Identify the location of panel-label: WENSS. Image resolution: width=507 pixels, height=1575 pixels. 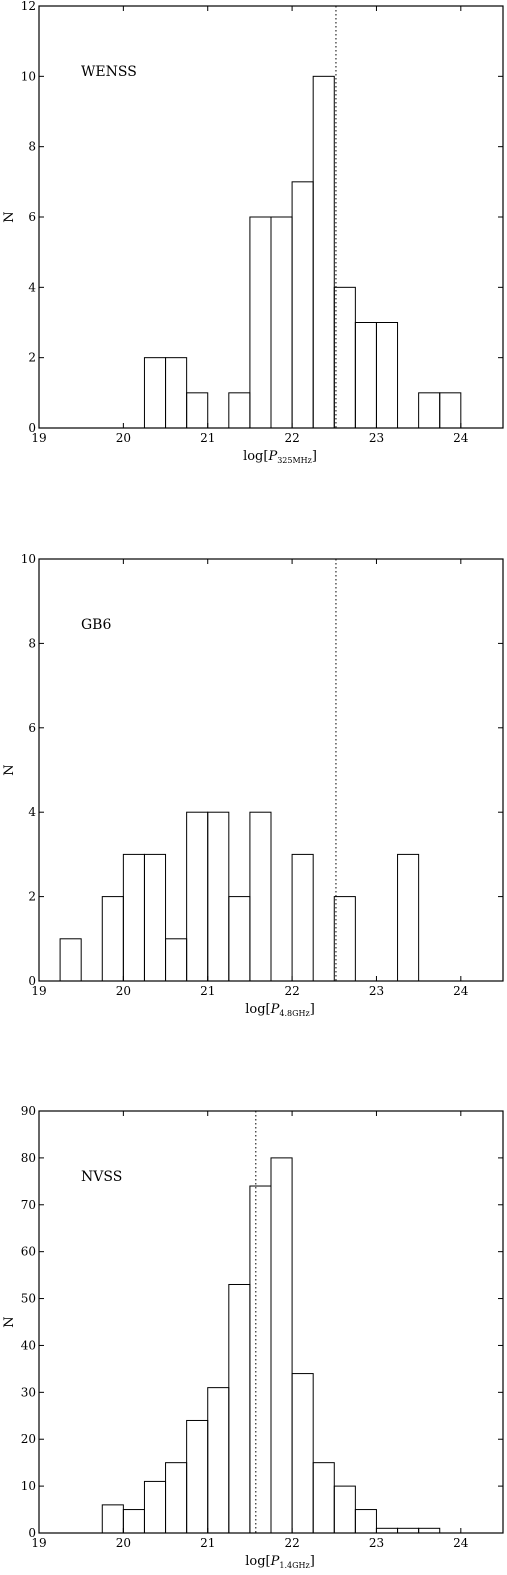
(109, 72).